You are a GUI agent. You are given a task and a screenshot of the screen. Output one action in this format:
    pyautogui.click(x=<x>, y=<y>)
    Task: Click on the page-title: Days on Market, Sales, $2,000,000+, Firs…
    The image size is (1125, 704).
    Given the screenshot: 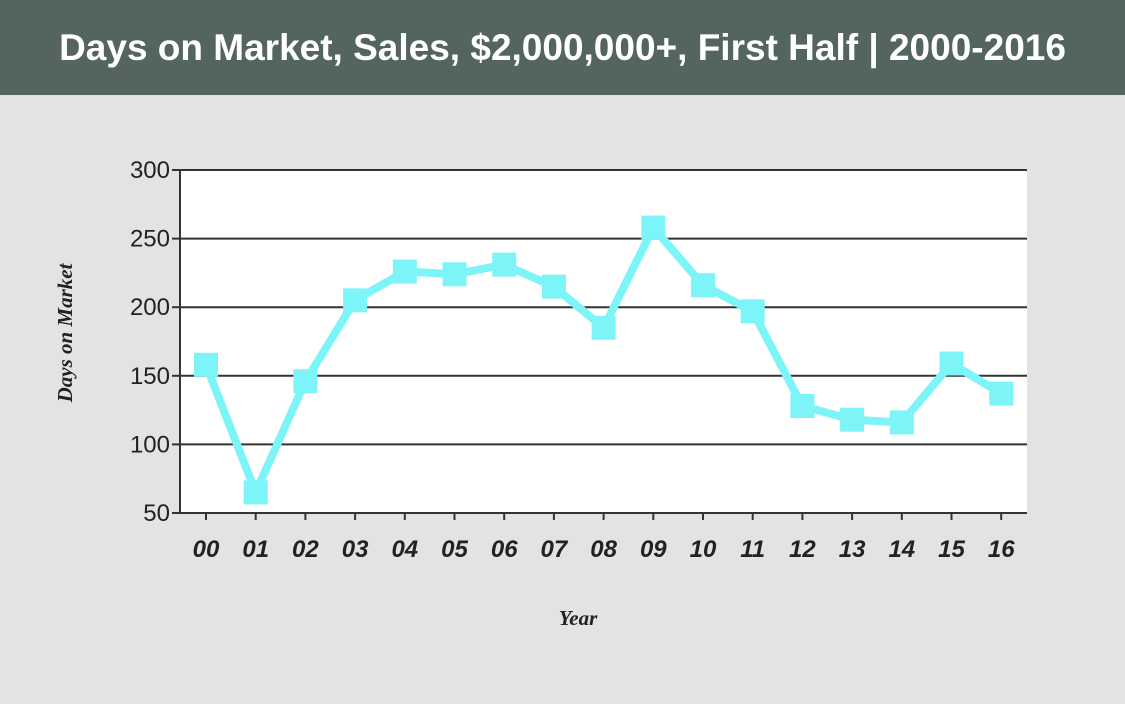 What is the action you would take?
    pyautogui.click(x=562, y=47)
    